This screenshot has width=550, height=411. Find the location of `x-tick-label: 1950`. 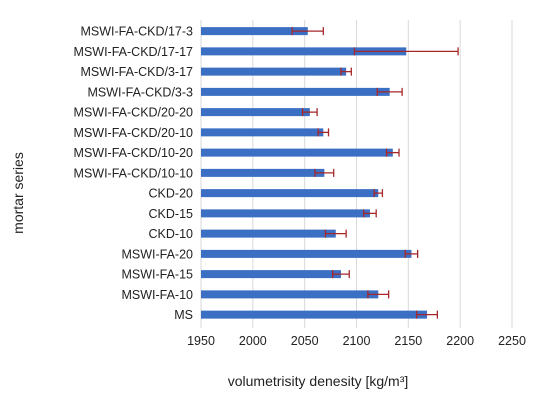

x-tick-label: 1950 is located at coordinates (201, 341).